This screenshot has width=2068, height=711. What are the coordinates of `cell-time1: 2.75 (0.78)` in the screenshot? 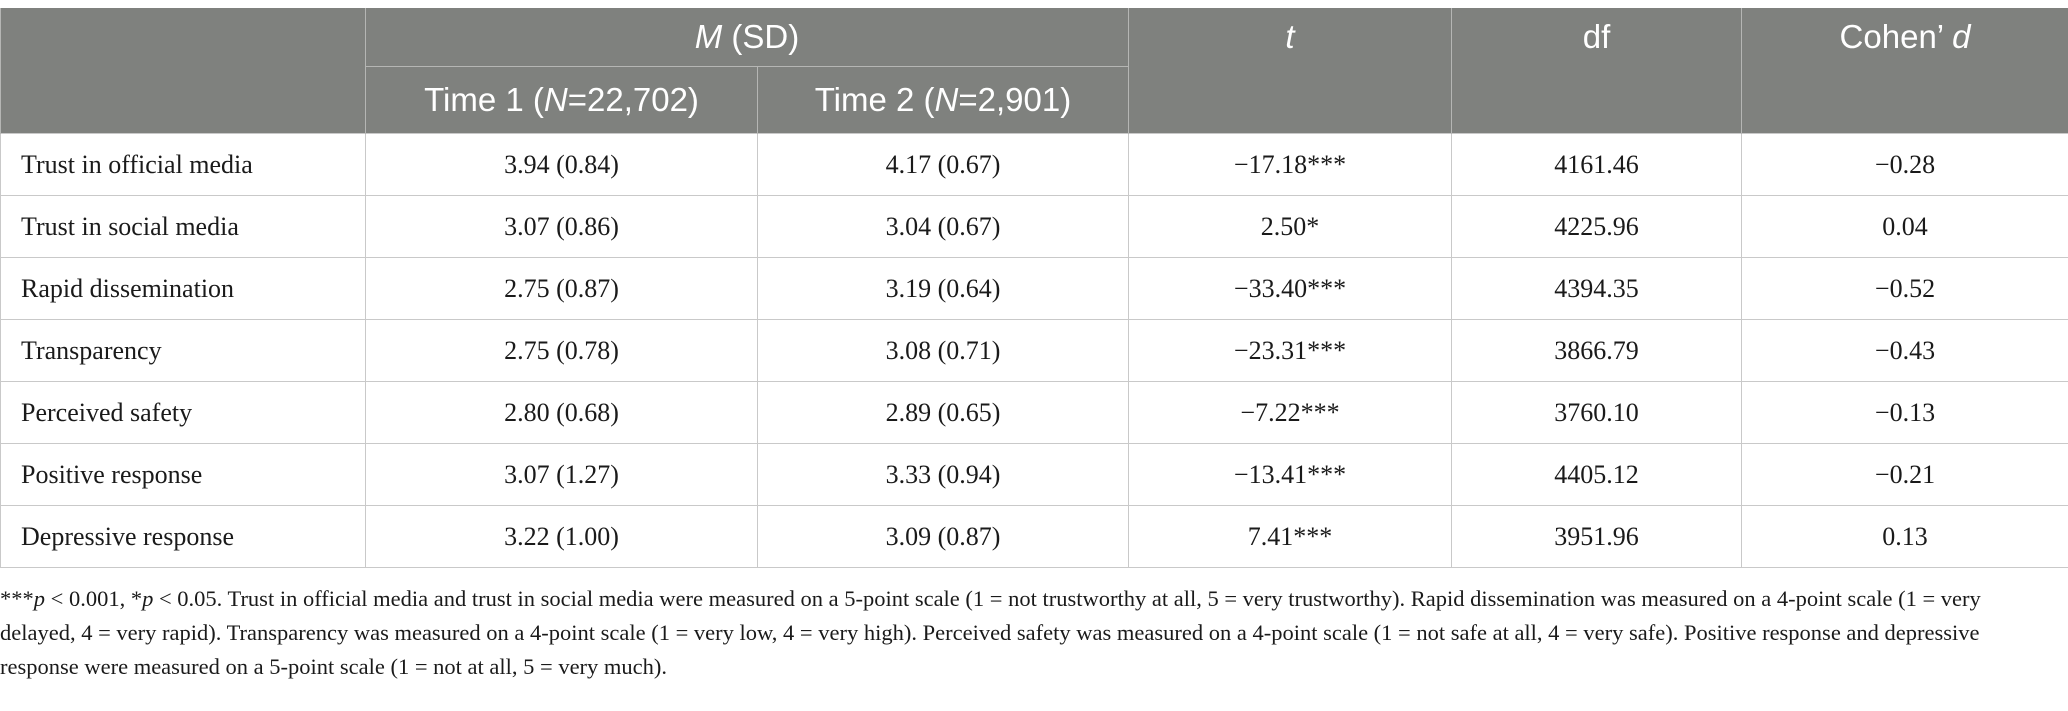 It's located at (561, 350).